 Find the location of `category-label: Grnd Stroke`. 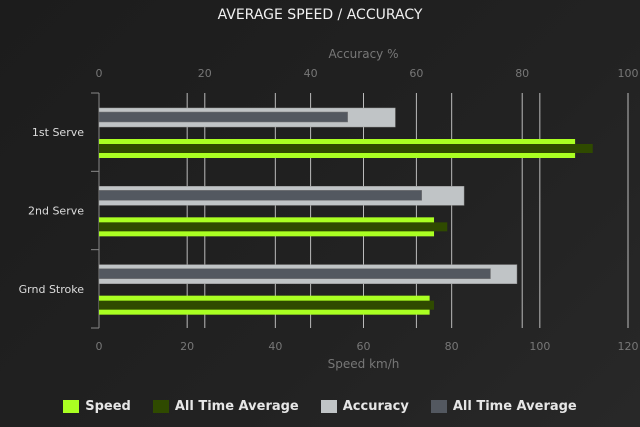

category-label: Grnd Stroke is located at coordinates (52, 289).